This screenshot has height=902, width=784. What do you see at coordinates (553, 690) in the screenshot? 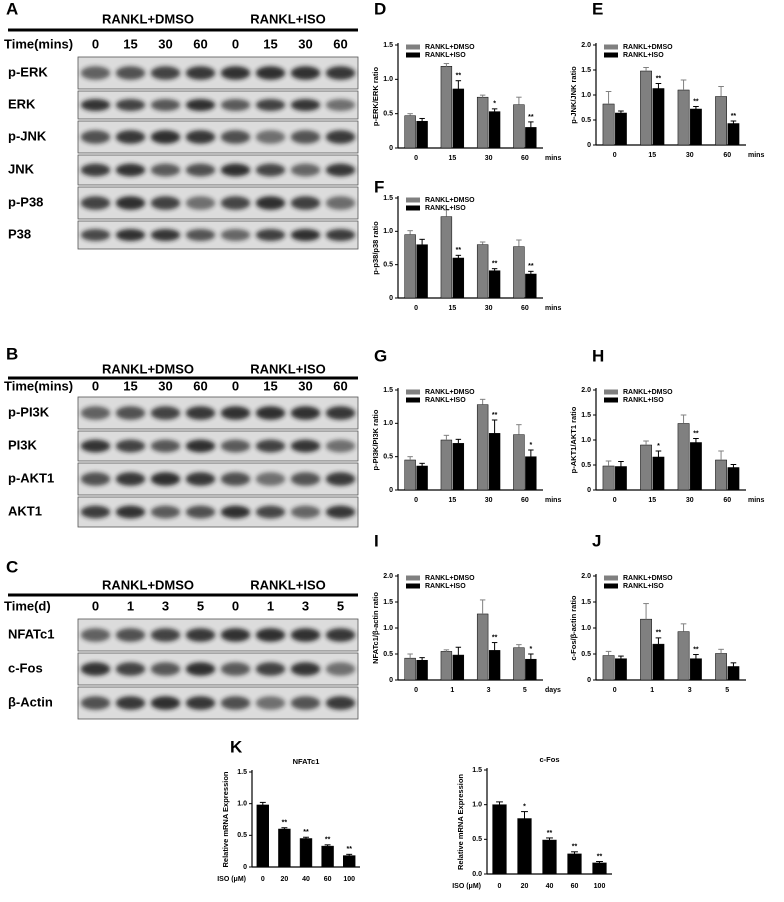
I see `x-unit: days` at bounding box center [553, 690].